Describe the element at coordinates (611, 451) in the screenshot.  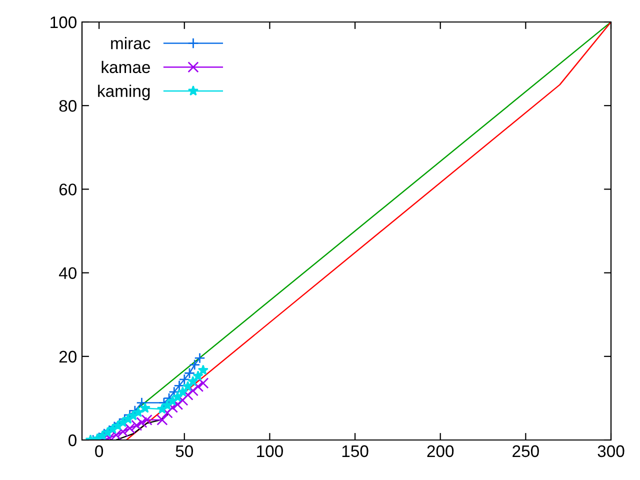
I see `x-tick-label: 300` at that location.